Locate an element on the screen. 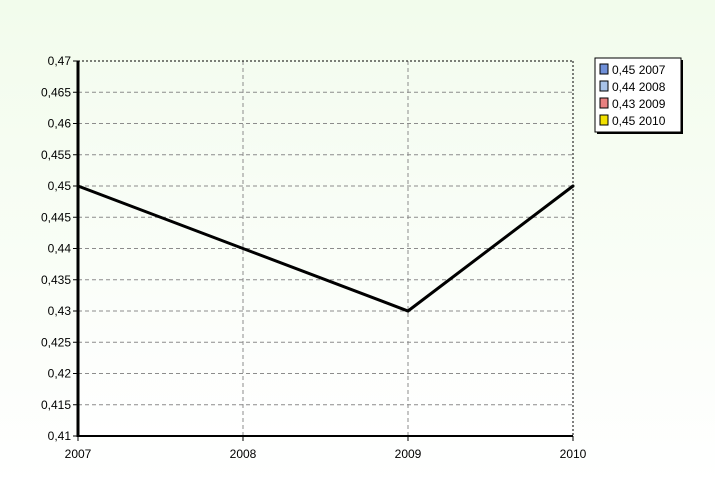 This screenshot has height=483, width=715. y-tick-label: 0,435 is located at coordinates (56, 280).